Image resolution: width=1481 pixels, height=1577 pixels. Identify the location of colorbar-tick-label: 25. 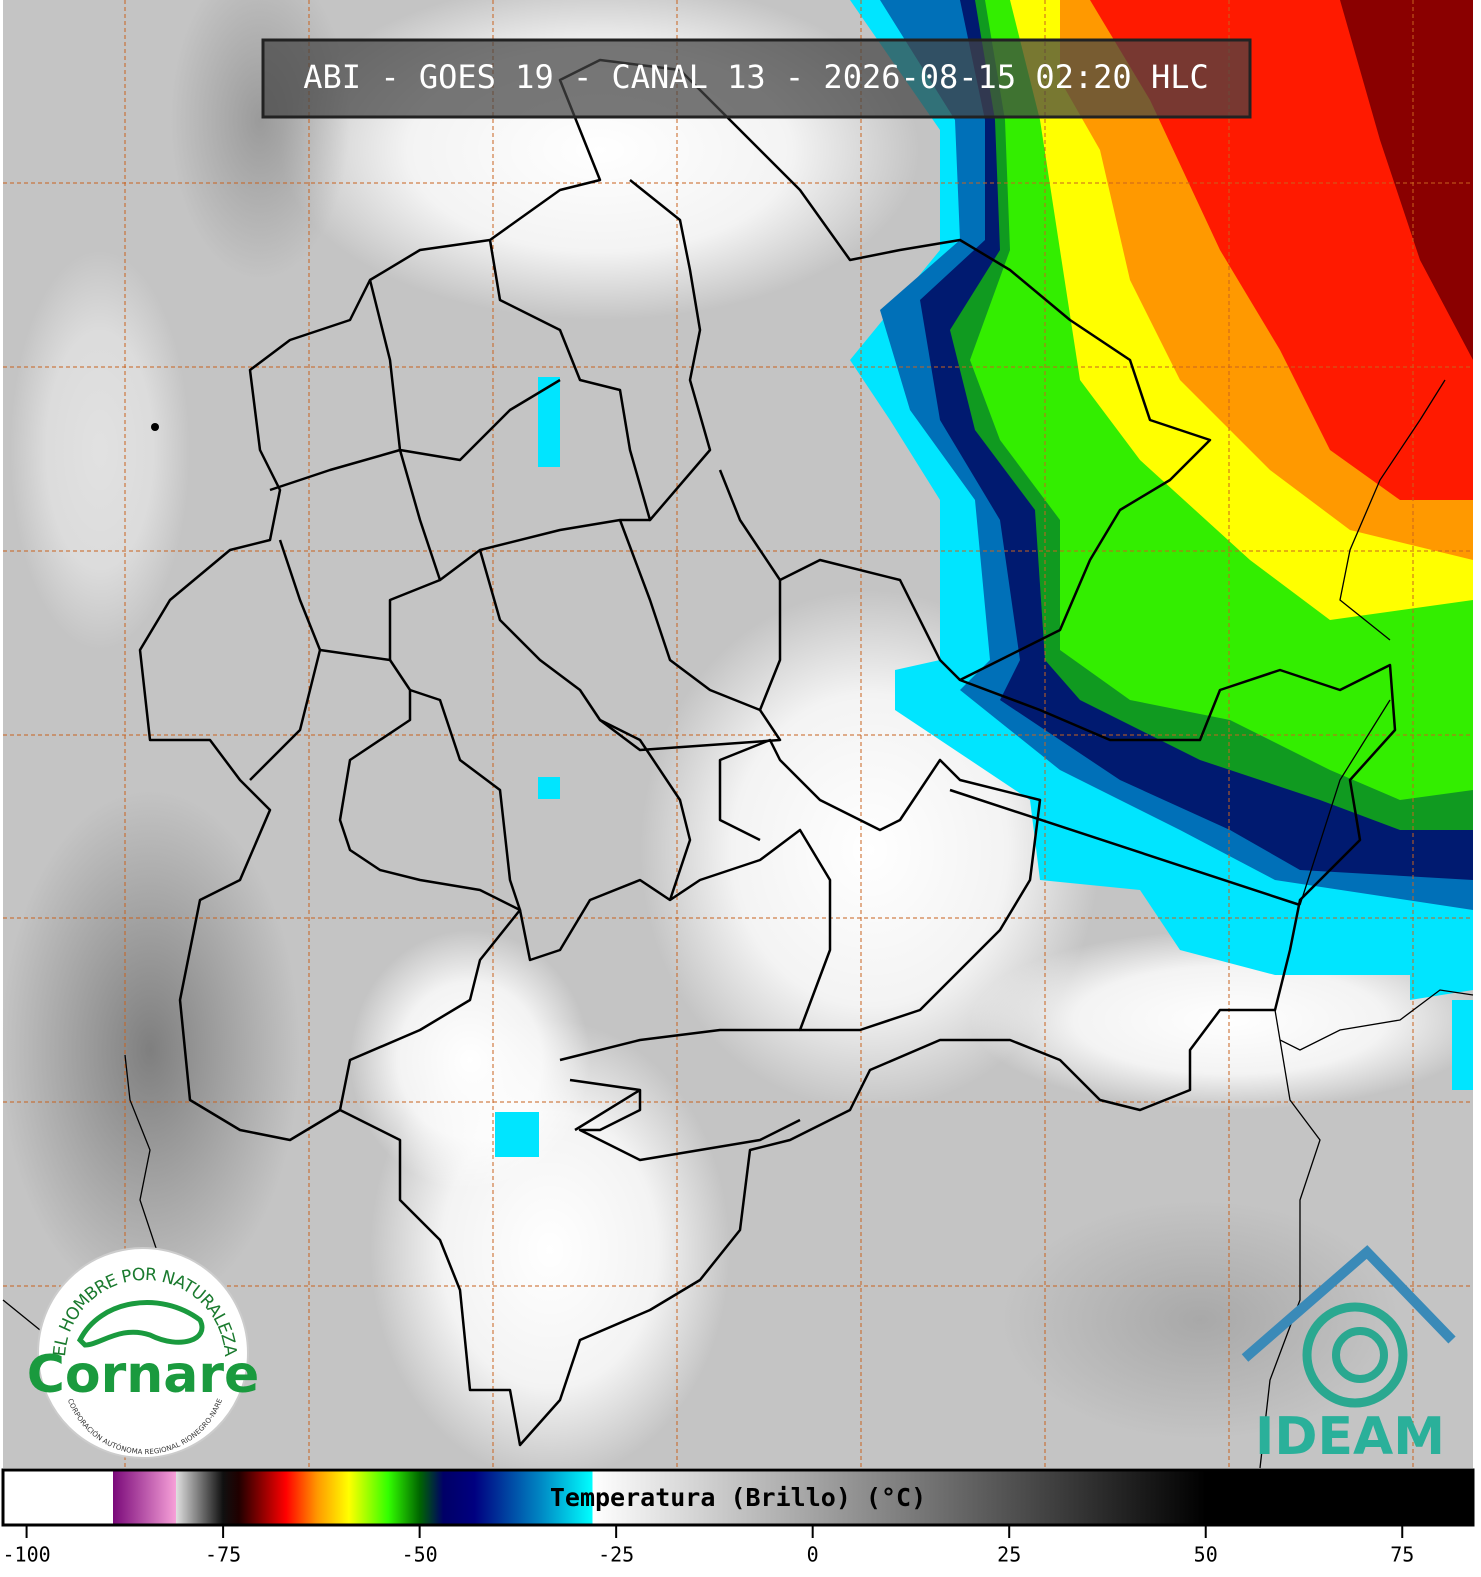
(1009, 1555).